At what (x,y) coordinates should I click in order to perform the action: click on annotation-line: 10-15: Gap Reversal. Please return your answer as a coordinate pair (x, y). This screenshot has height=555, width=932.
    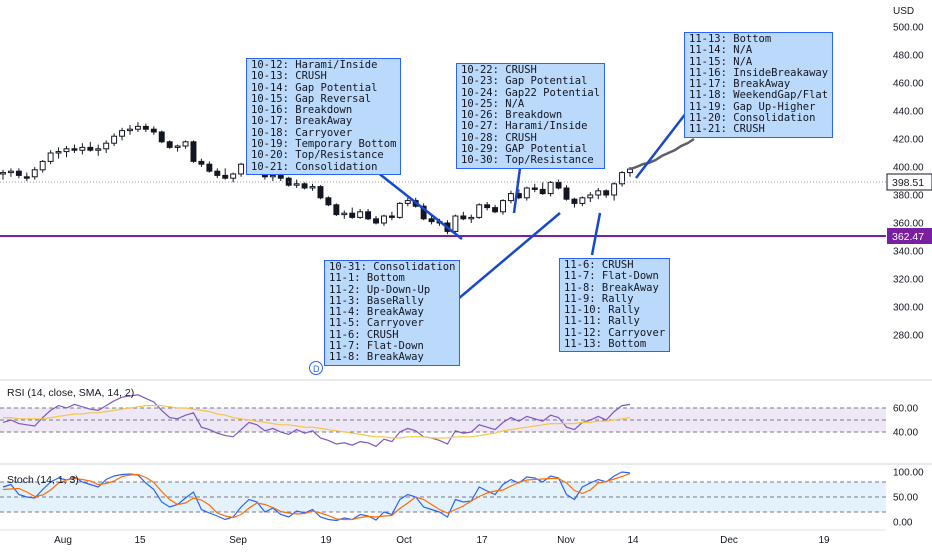
    Looking at the image, I should click on (311, 98).